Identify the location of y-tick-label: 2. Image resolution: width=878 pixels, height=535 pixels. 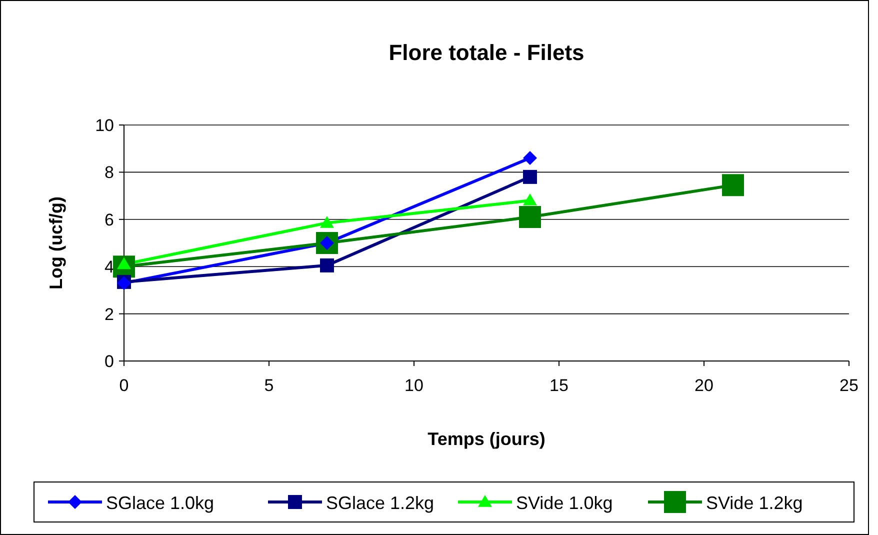
(109, 314).